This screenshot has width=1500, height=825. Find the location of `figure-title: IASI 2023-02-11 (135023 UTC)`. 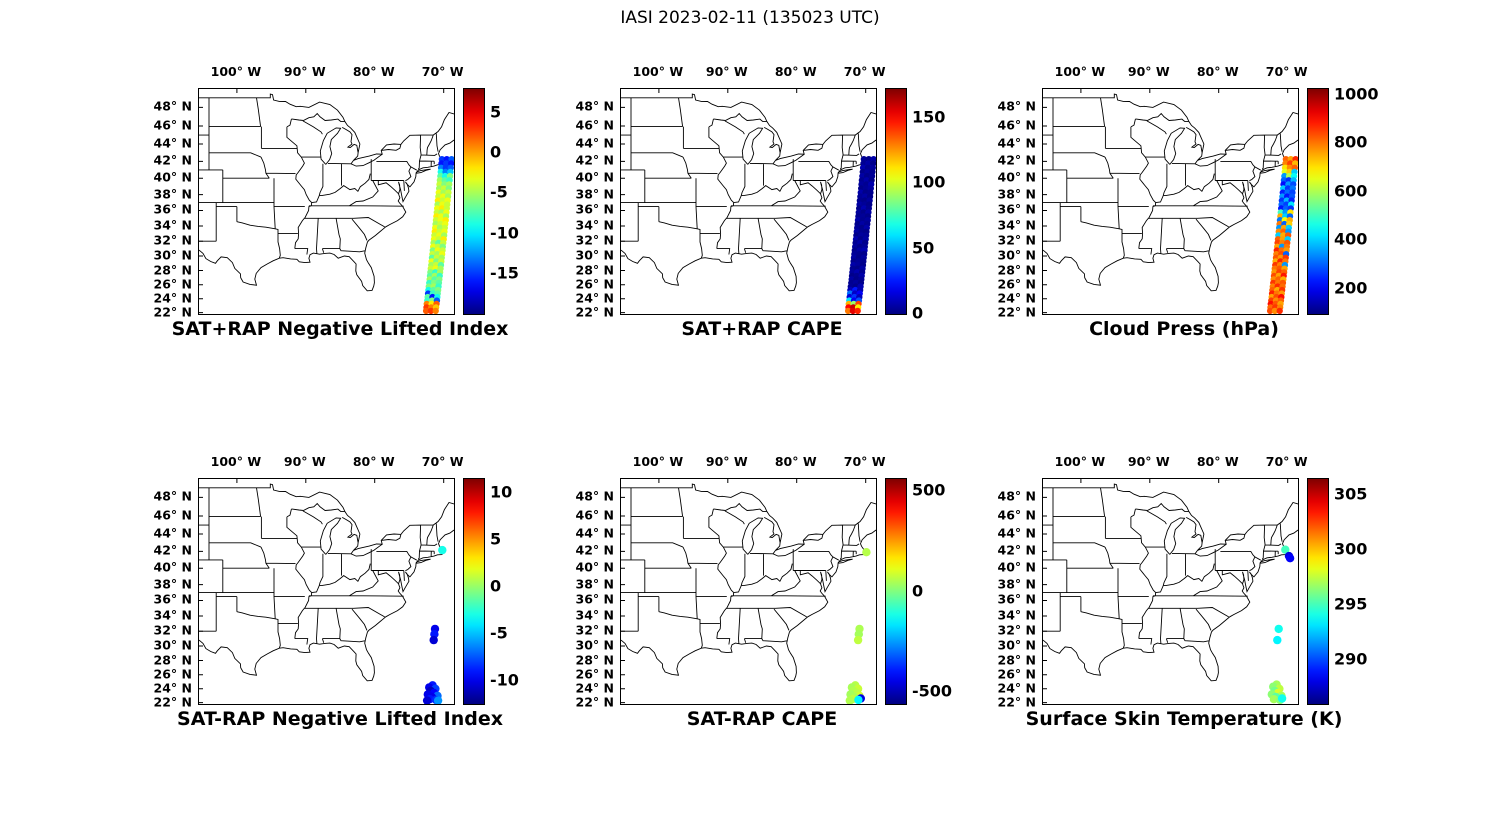

figure-title: IASI 2023-02-11 (135023 UTC) is located at coordinates (750, 18).